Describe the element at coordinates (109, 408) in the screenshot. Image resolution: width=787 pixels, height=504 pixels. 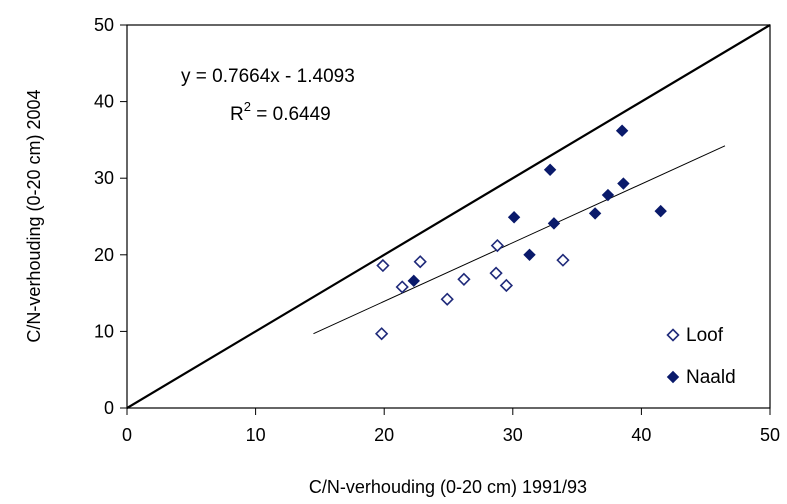
I see `y-tick-label-0: 0` at that location.